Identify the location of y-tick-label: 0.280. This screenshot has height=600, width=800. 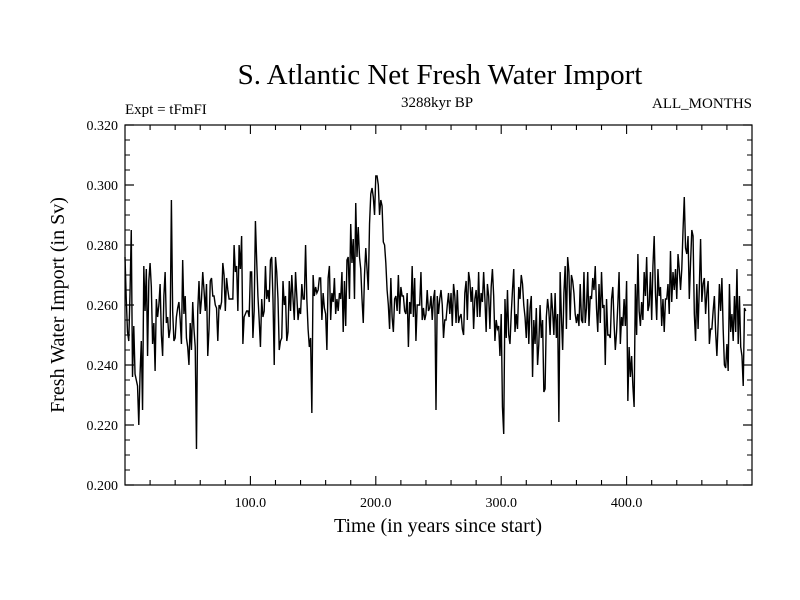
(103, 246).